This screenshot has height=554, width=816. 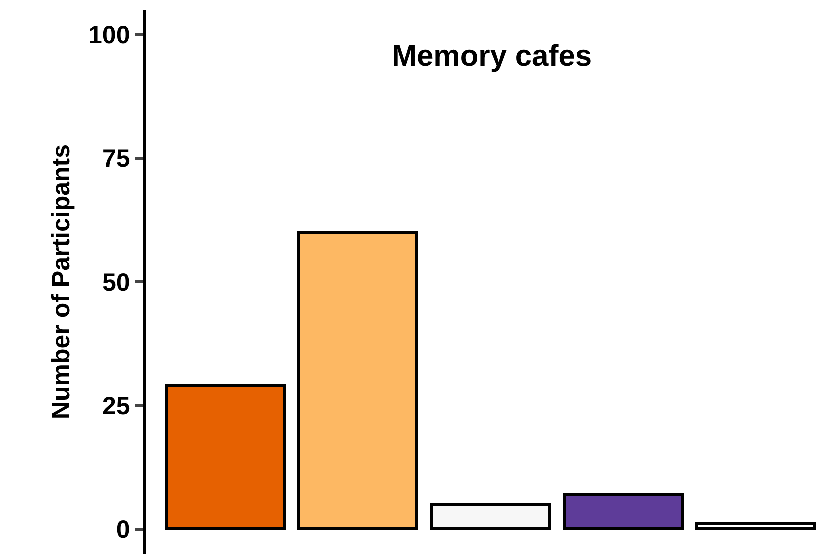 What do you see at coordinates (116, 282) in the screenshot?
I see `y-tick-label: 50` at bounding box center [116, 282].